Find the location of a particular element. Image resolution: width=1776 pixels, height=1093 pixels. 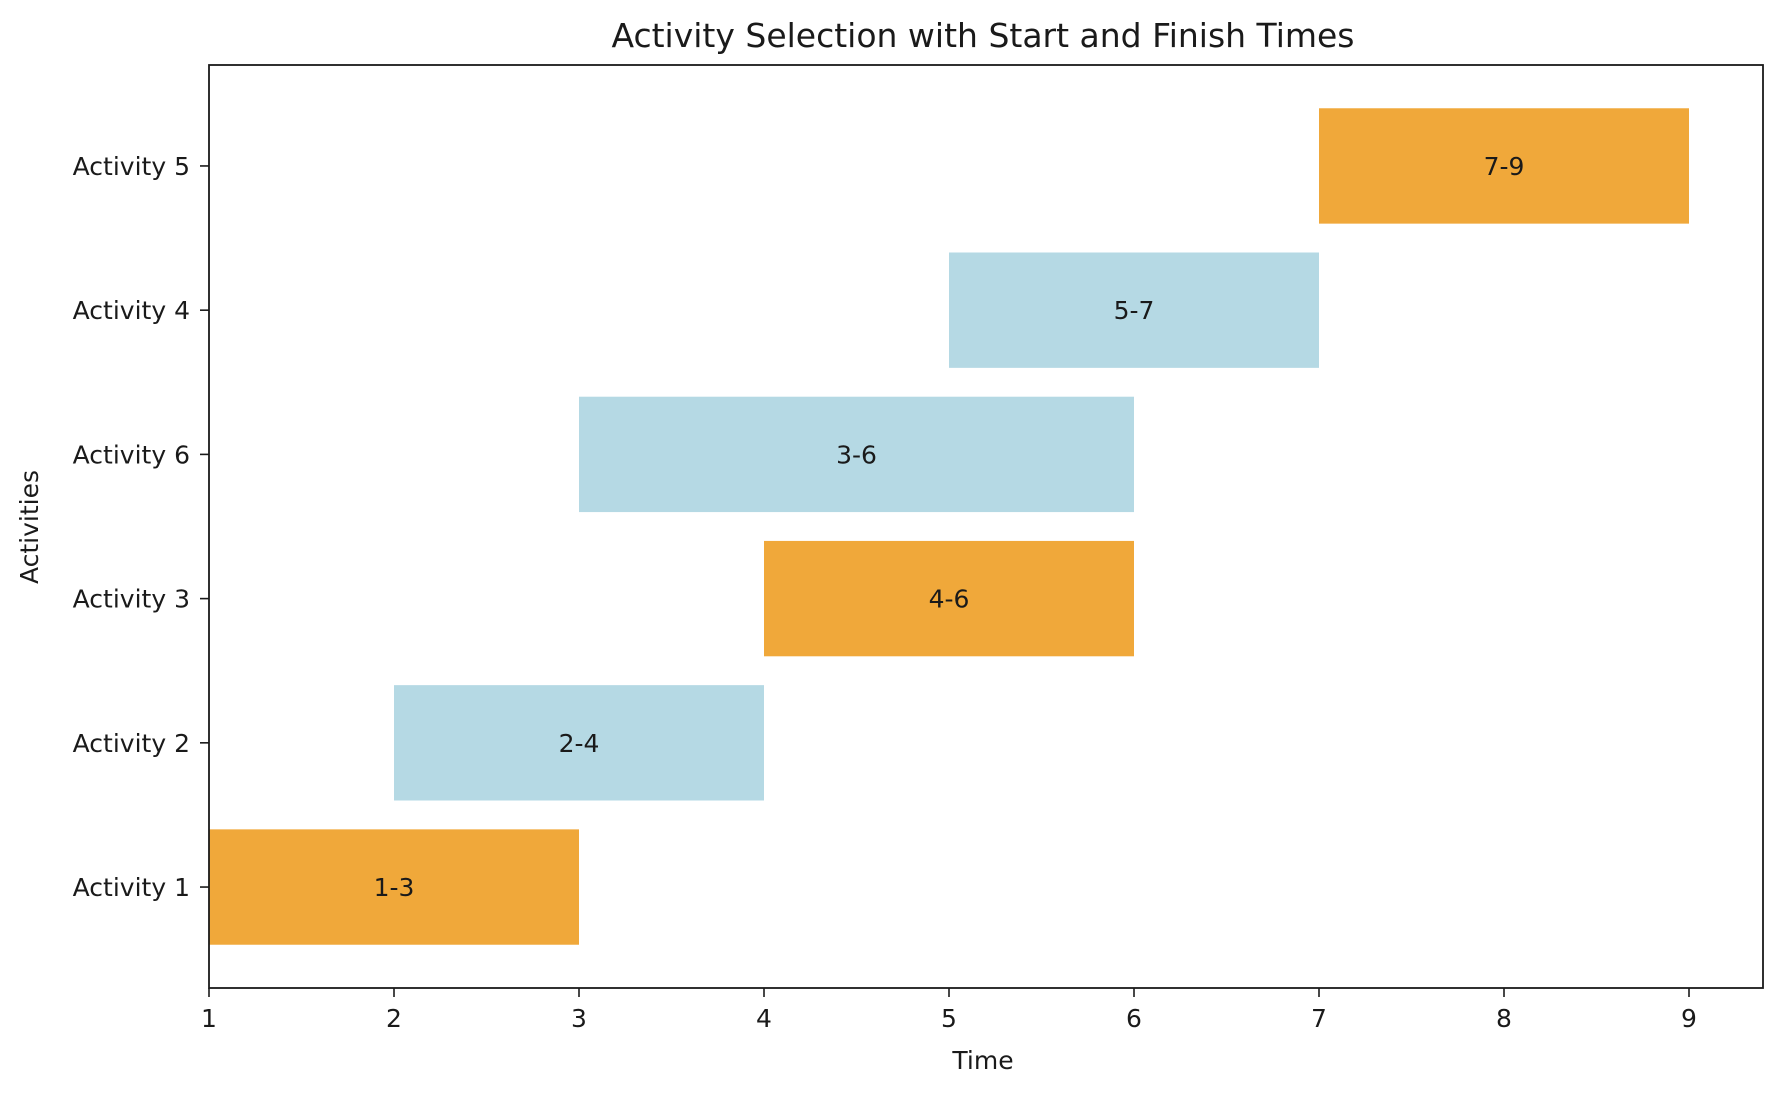

y-tick-label: Activity 5 is located at coordinates (131, 166).